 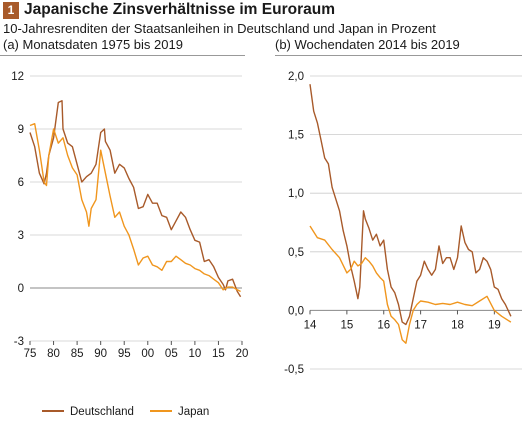 I want to click on panel-b-x-tick-label: 19, so click(x=494, y=325).